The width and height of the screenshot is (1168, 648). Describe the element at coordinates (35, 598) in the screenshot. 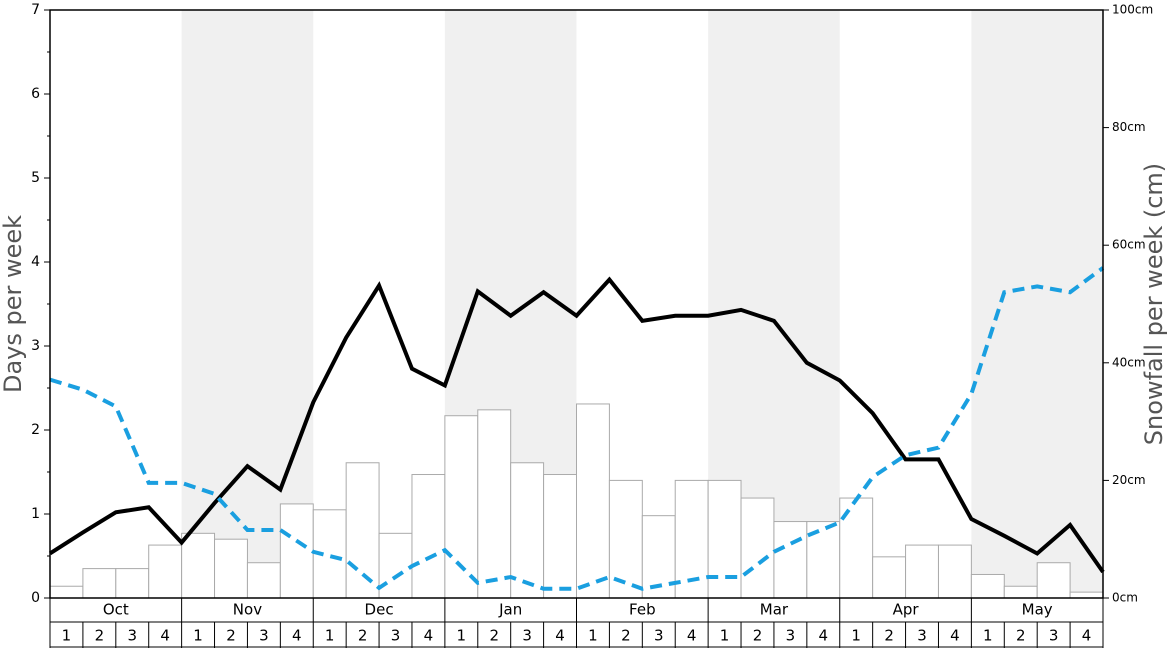

I see `y-tick-label: 0` at that location.